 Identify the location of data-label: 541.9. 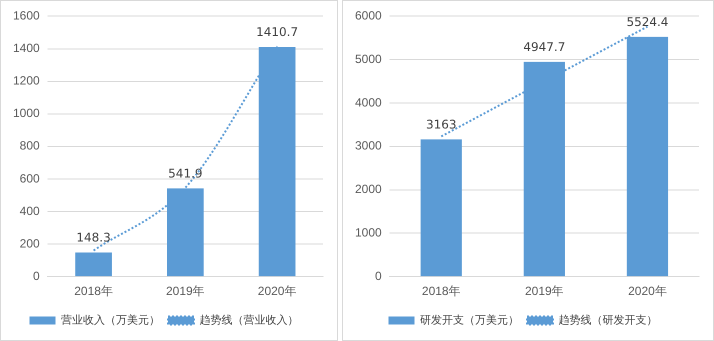
(185, 173).